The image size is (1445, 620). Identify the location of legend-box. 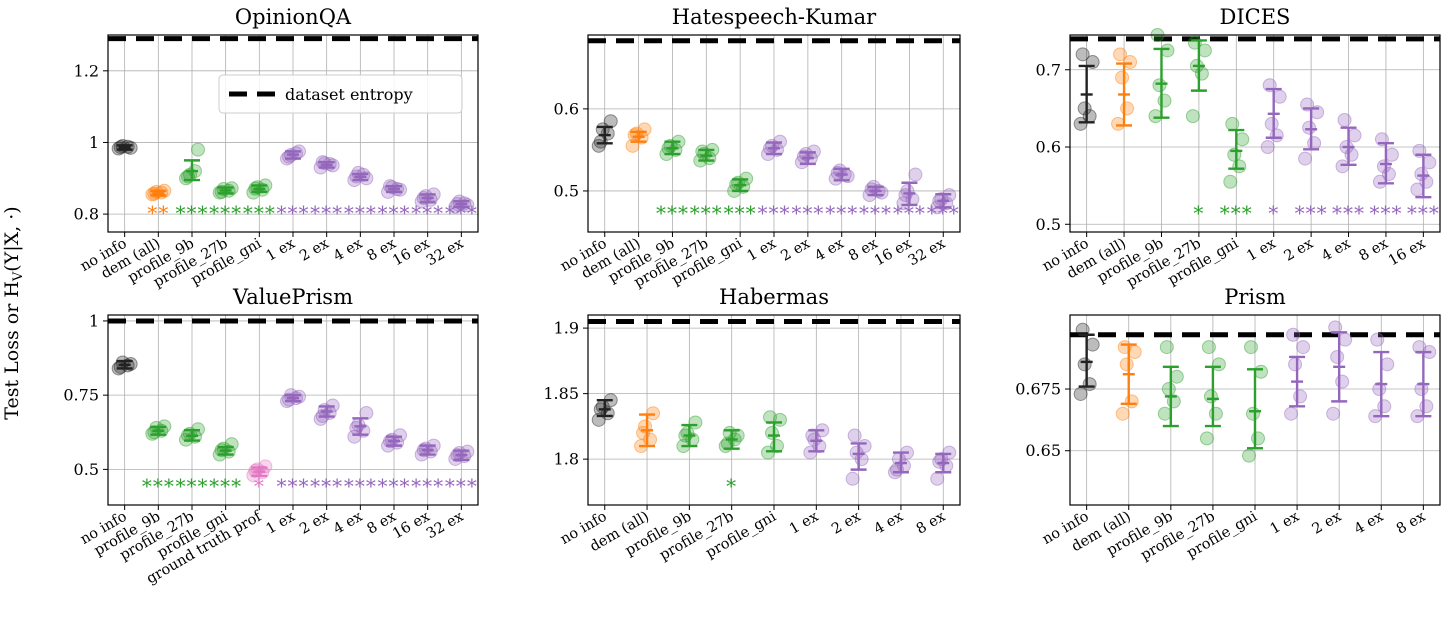
(340, 94).